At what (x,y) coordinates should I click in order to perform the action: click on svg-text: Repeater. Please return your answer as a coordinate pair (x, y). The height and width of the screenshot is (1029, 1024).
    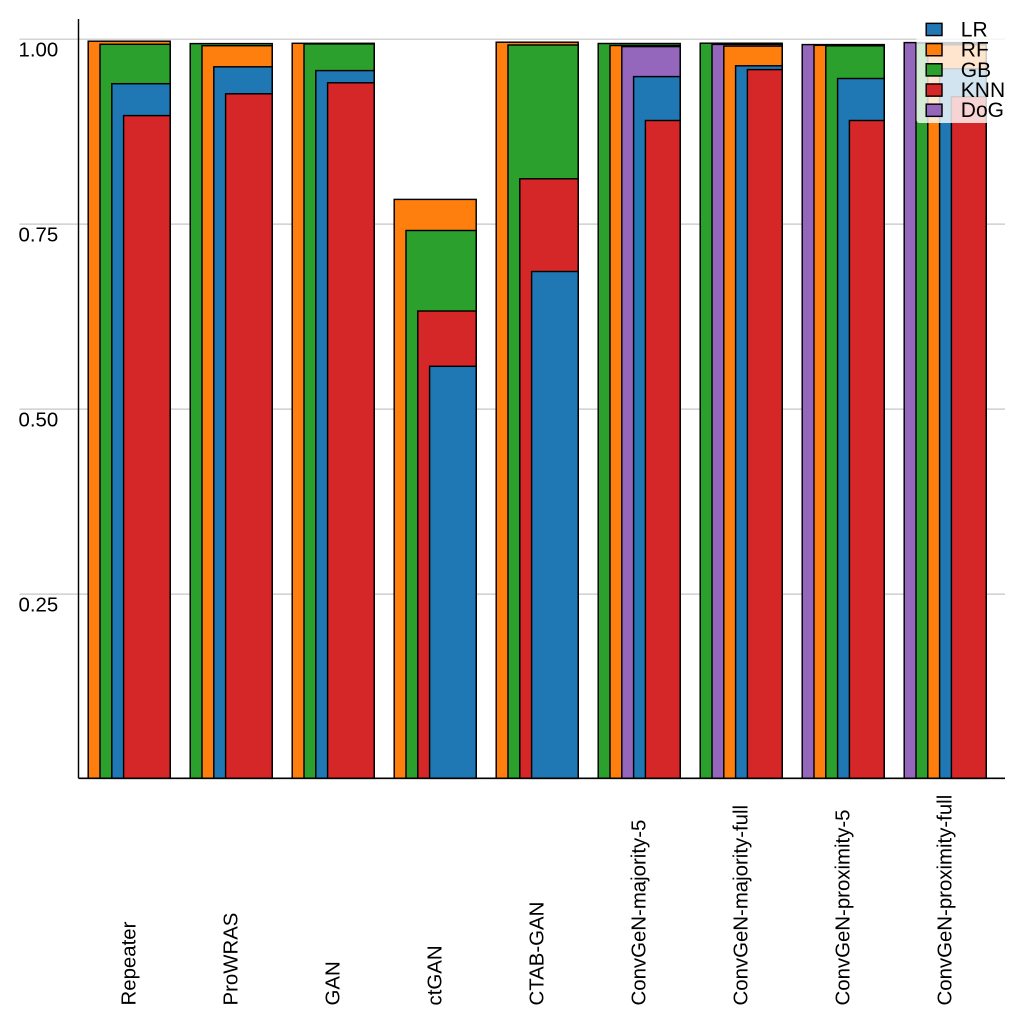
    Looking at the image, I should click on (130, 963).